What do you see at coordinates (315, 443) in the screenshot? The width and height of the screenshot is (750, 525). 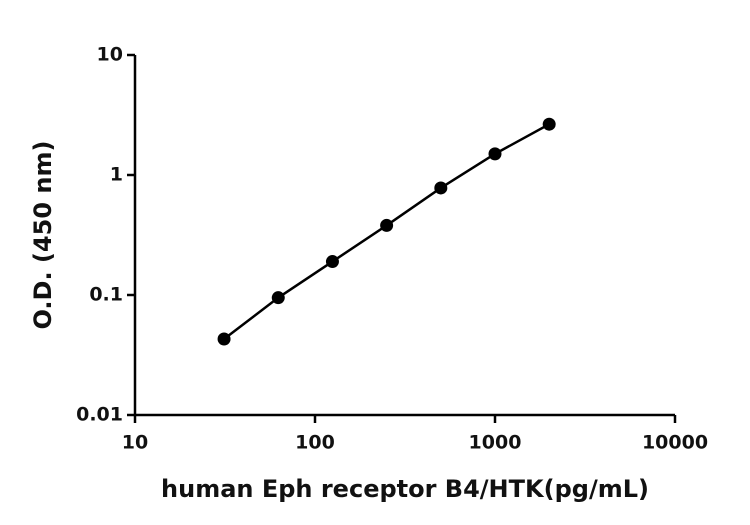 I see `x-tick-label: 100` at bounding box center [315, 443].